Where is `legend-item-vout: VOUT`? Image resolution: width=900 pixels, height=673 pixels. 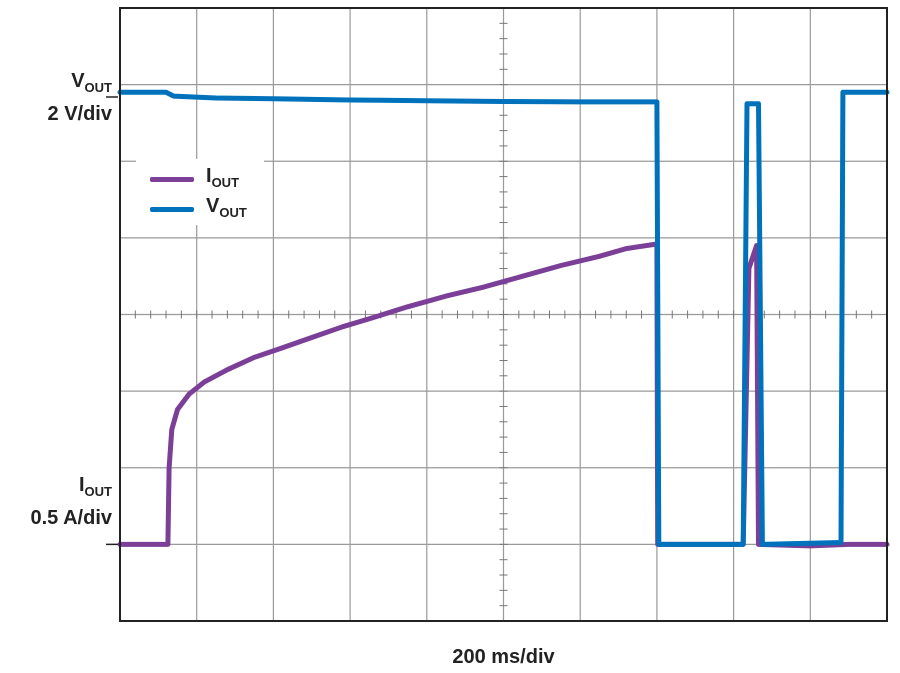
legend-item-vout: VOUT is located at coordinates (207, 208).